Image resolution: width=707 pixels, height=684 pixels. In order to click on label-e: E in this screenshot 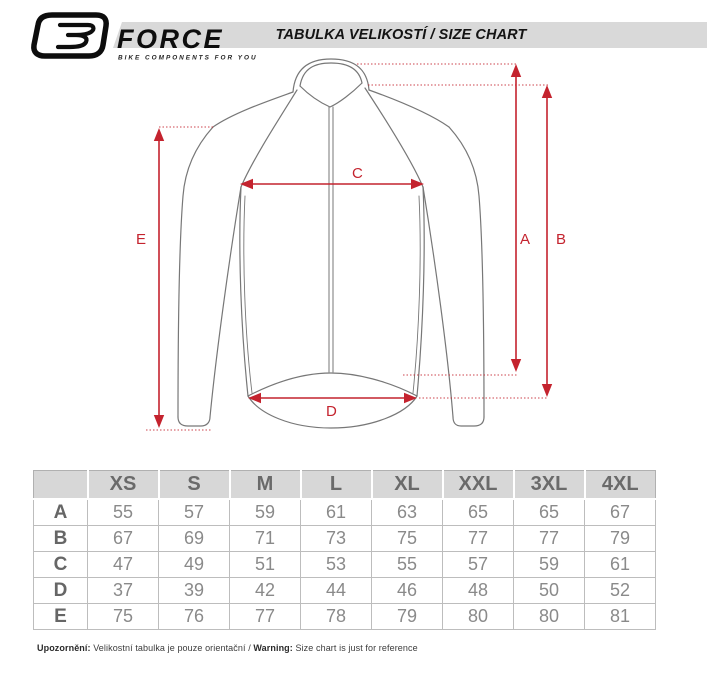, I will do `click(141, 239)`.